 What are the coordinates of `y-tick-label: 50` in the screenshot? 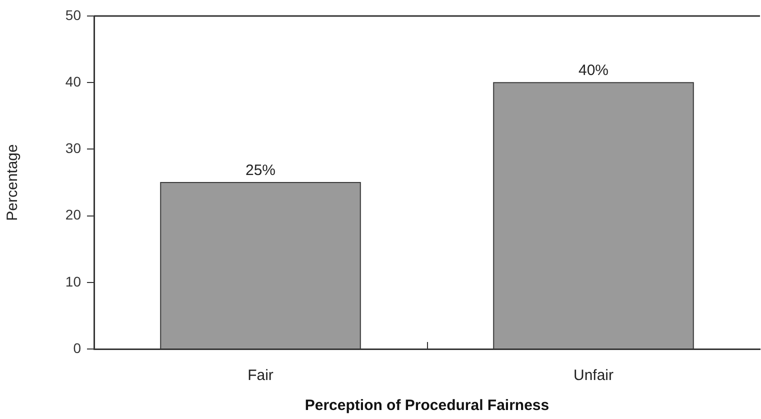 It's located at (73, 14).